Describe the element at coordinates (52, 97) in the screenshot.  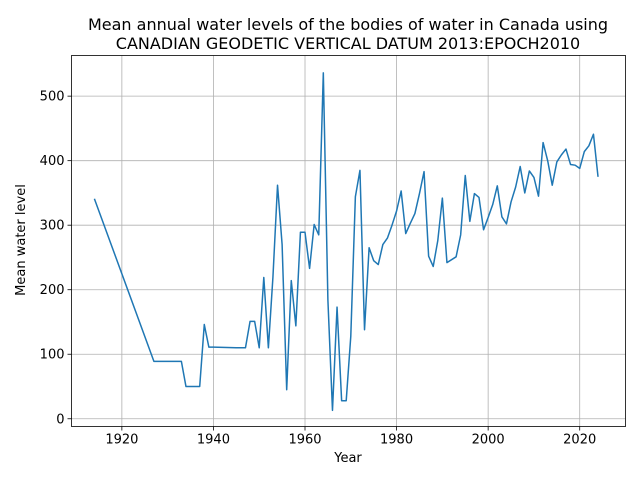
I see `y-tick-label: 500` at that location.